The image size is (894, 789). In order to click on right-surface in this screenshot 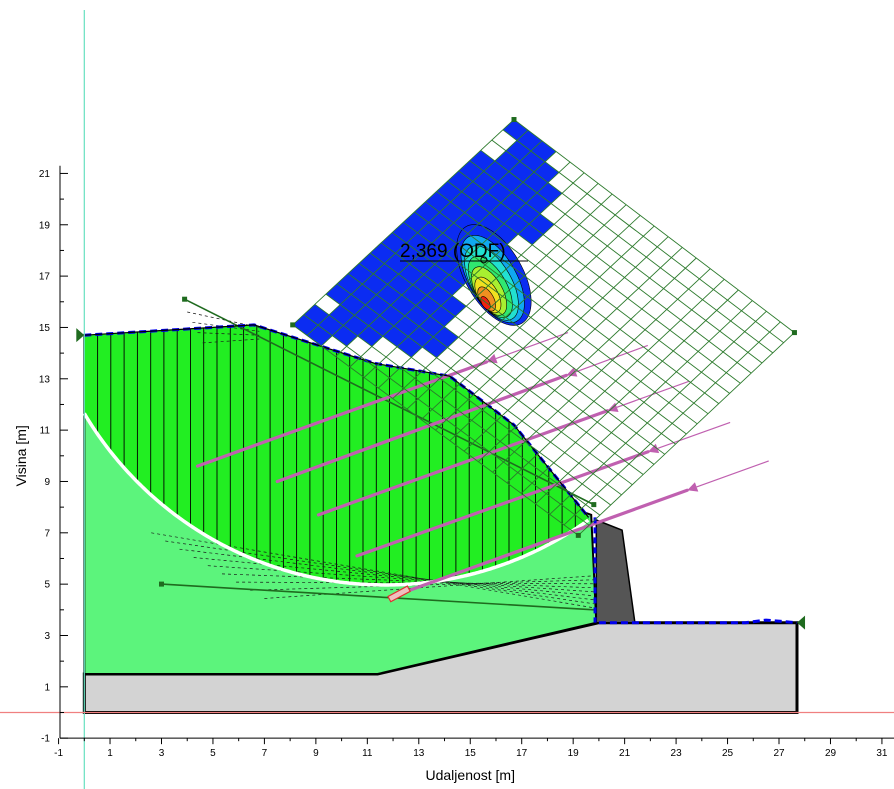, I will do `click(698, 621)`.